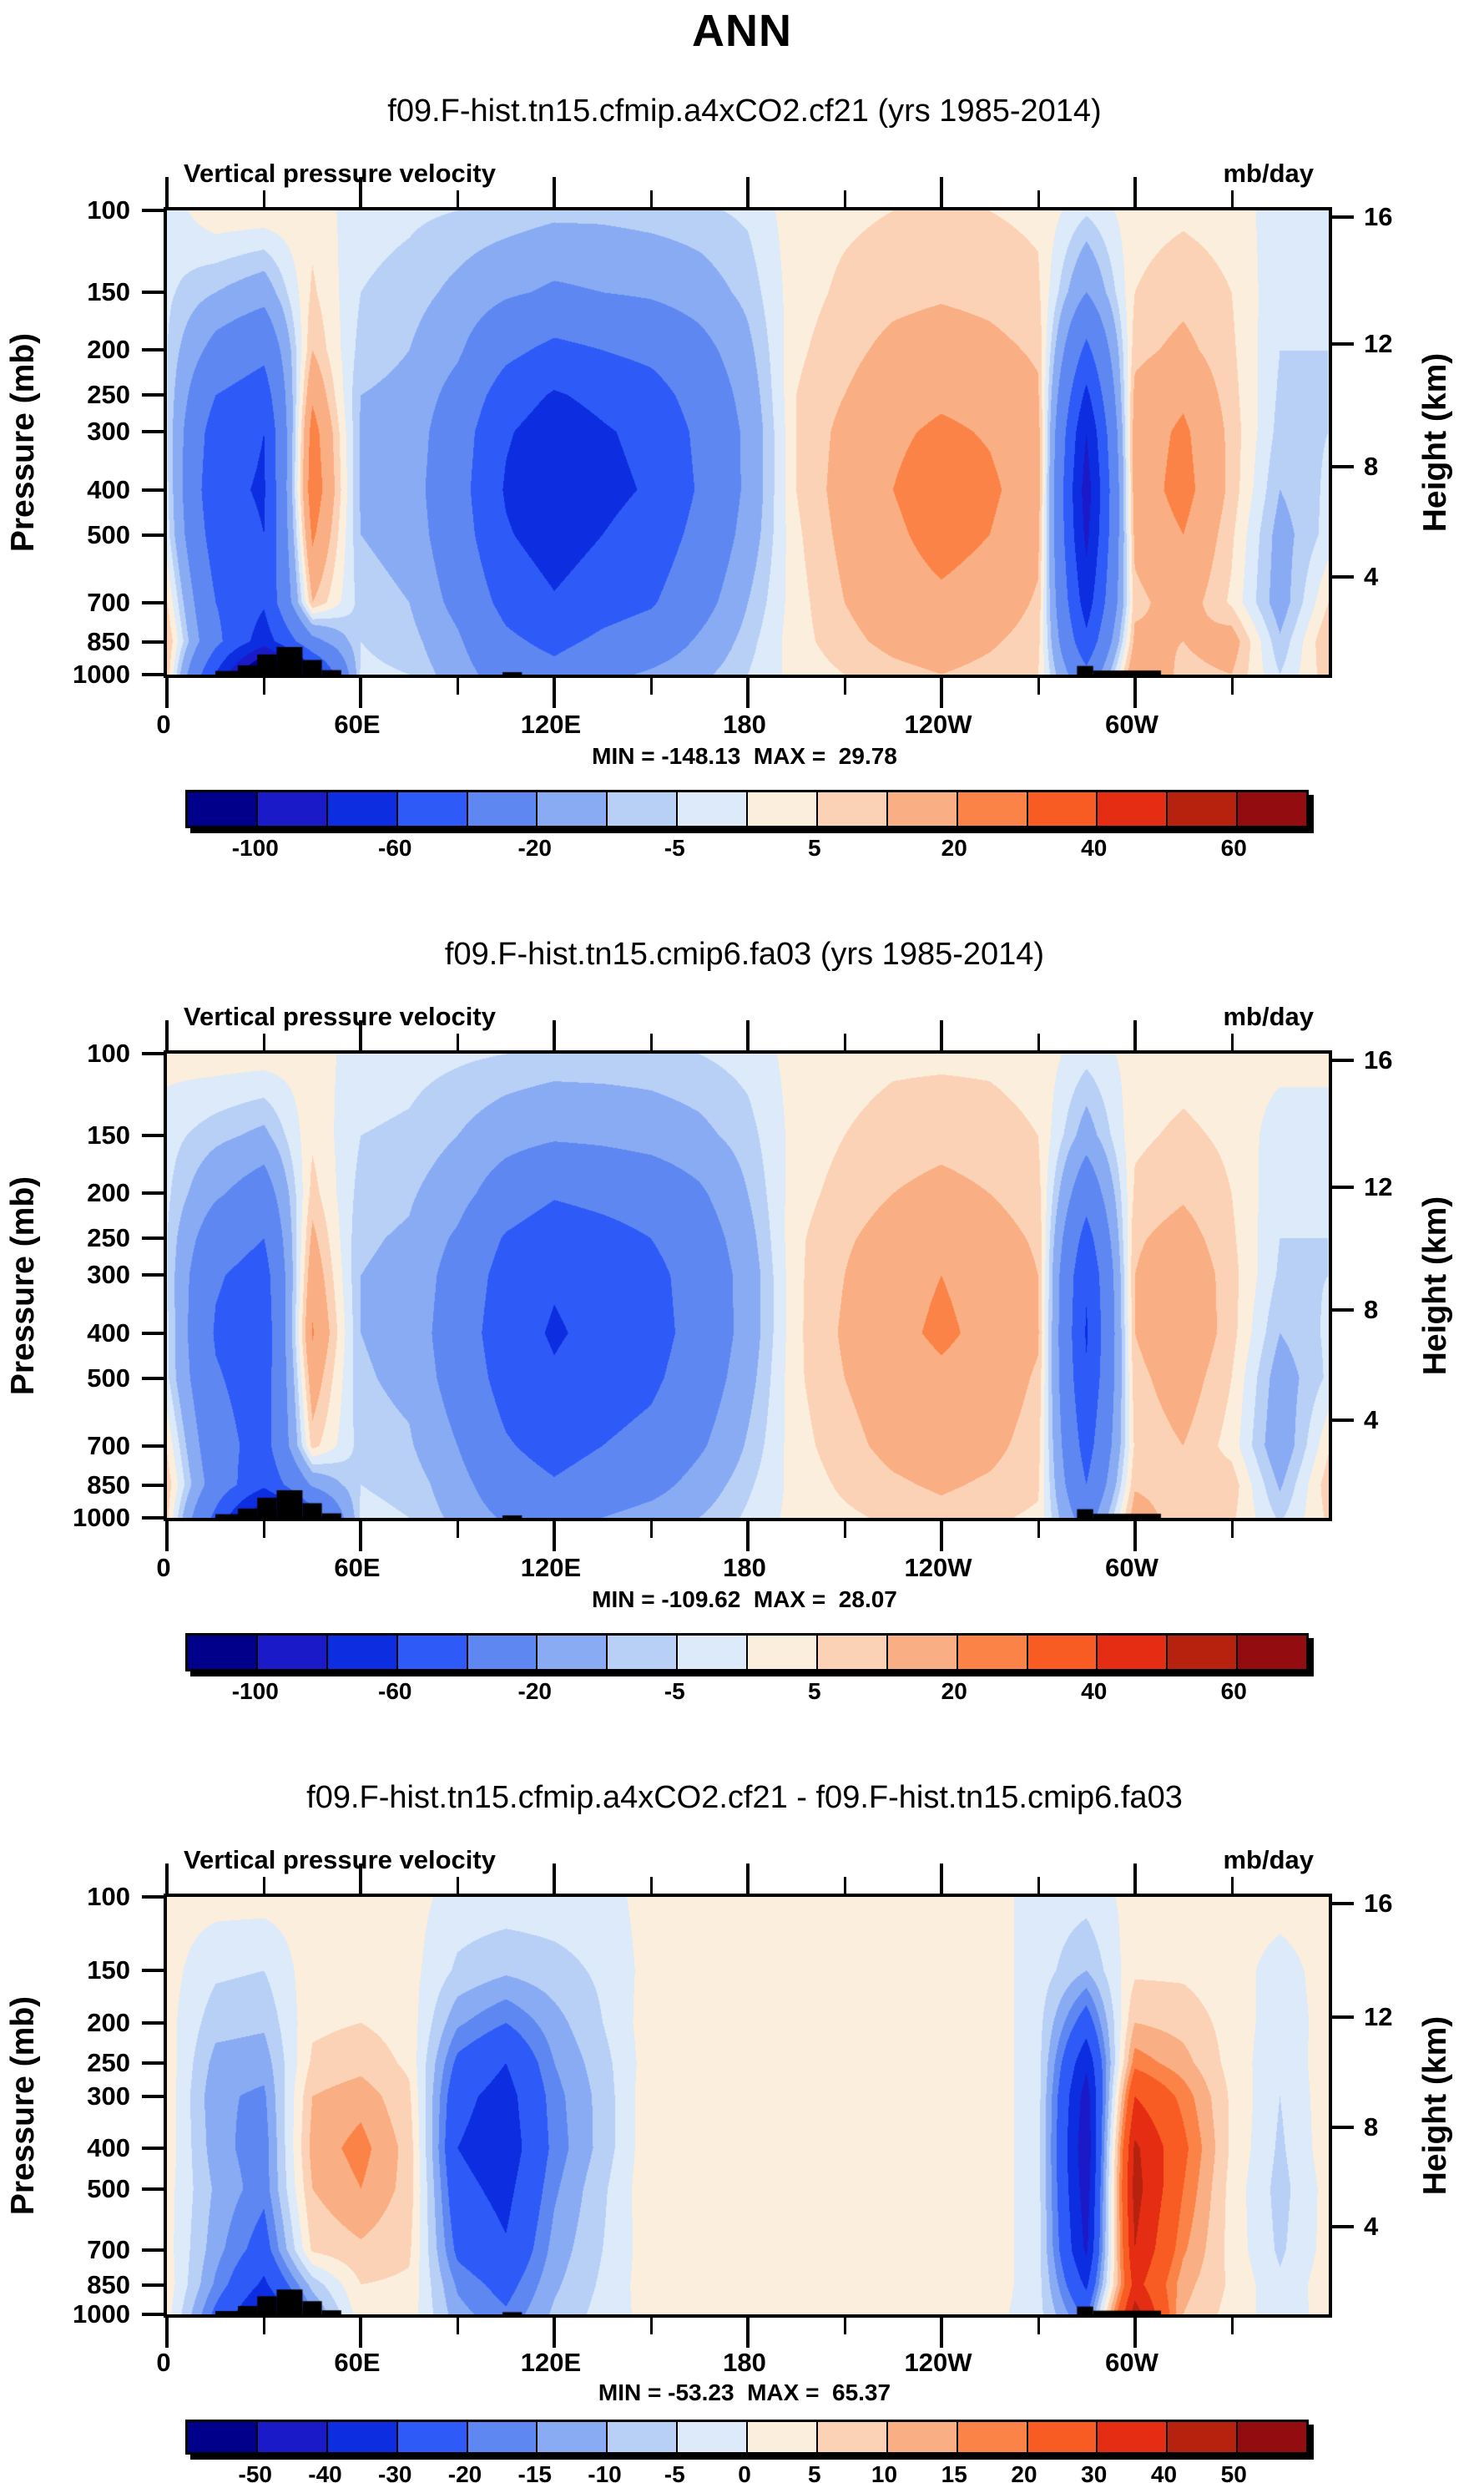 Image resolution: width=1484 pixels, height=2483 pixels. Describe the element at coordinates (744, 1599) in the screenshot. I see `minmax-annotation: MIN = -109.62 MAX = 28.07` at that location.